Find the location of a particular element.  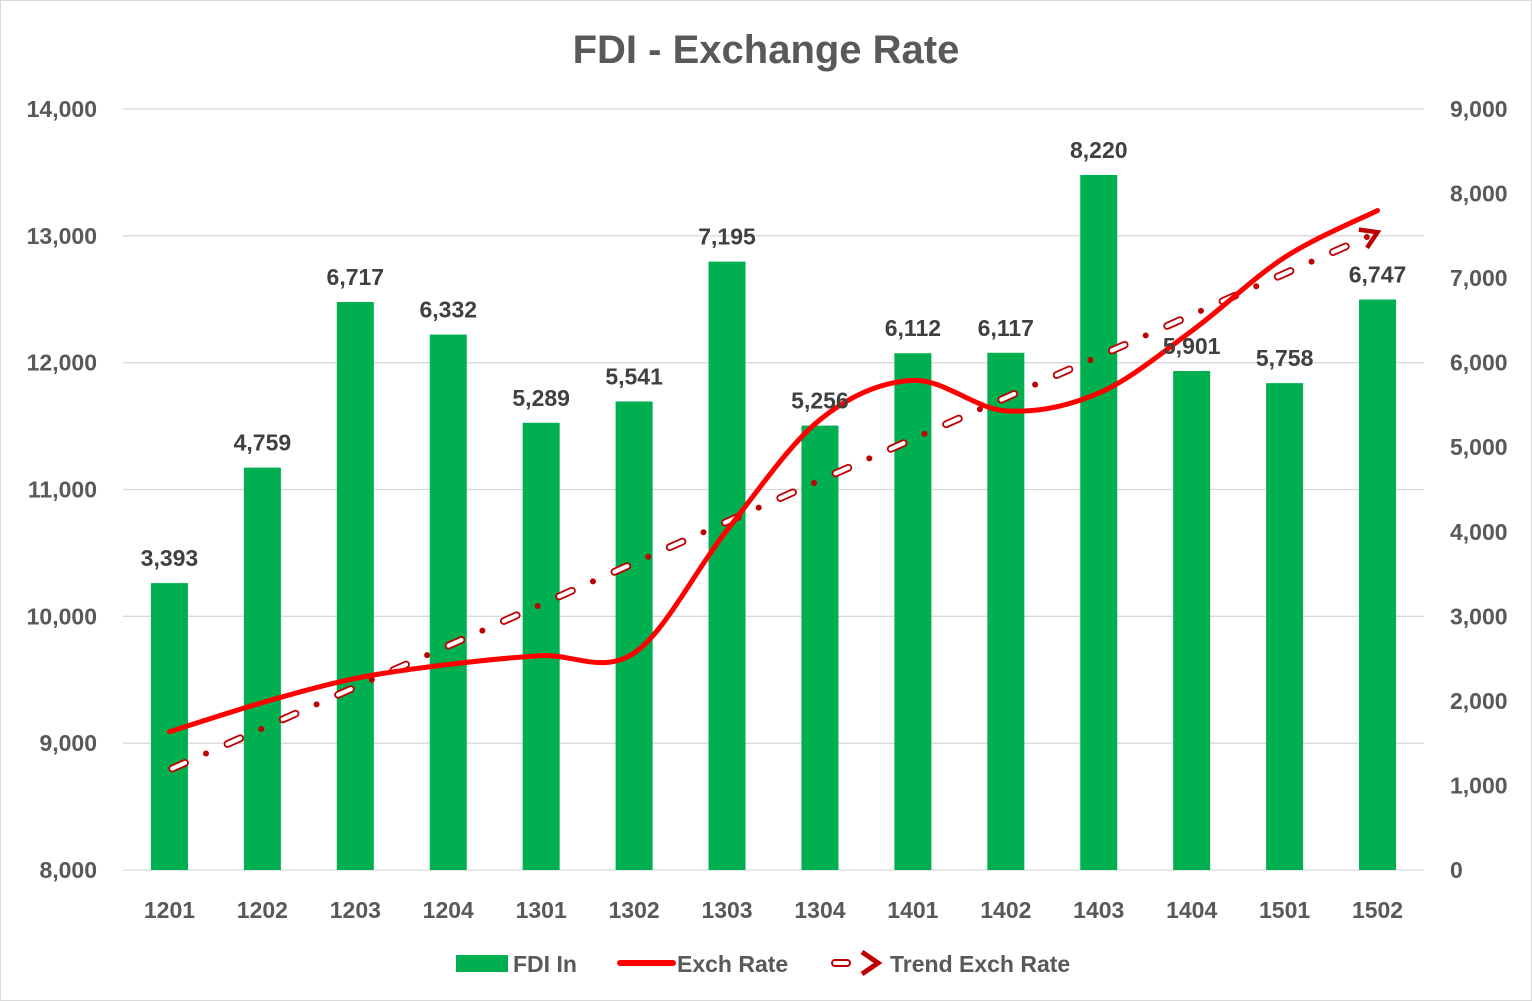

data-label-fdi-in-1404: 5,901 is located at coordinates (1192, 346).